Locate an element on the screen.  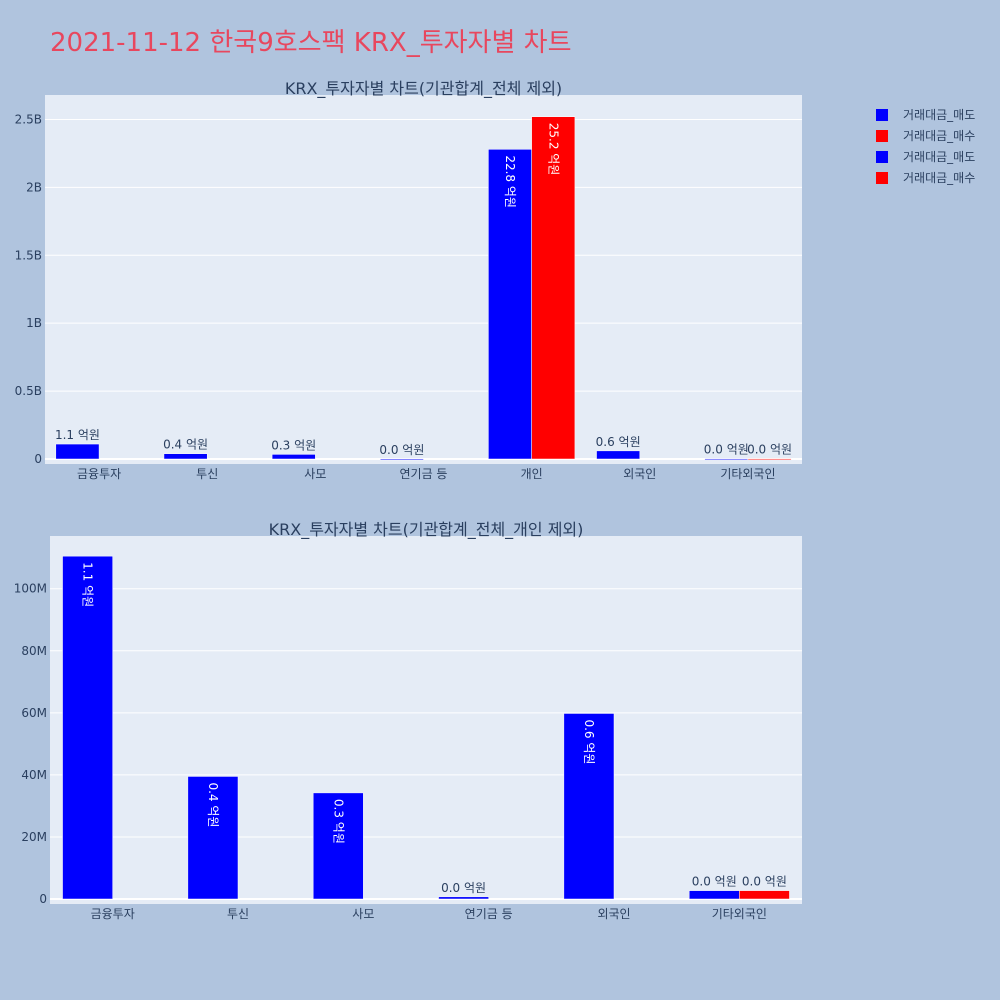
y-tick-label: 2.5B is located at coordinates (28, 119).